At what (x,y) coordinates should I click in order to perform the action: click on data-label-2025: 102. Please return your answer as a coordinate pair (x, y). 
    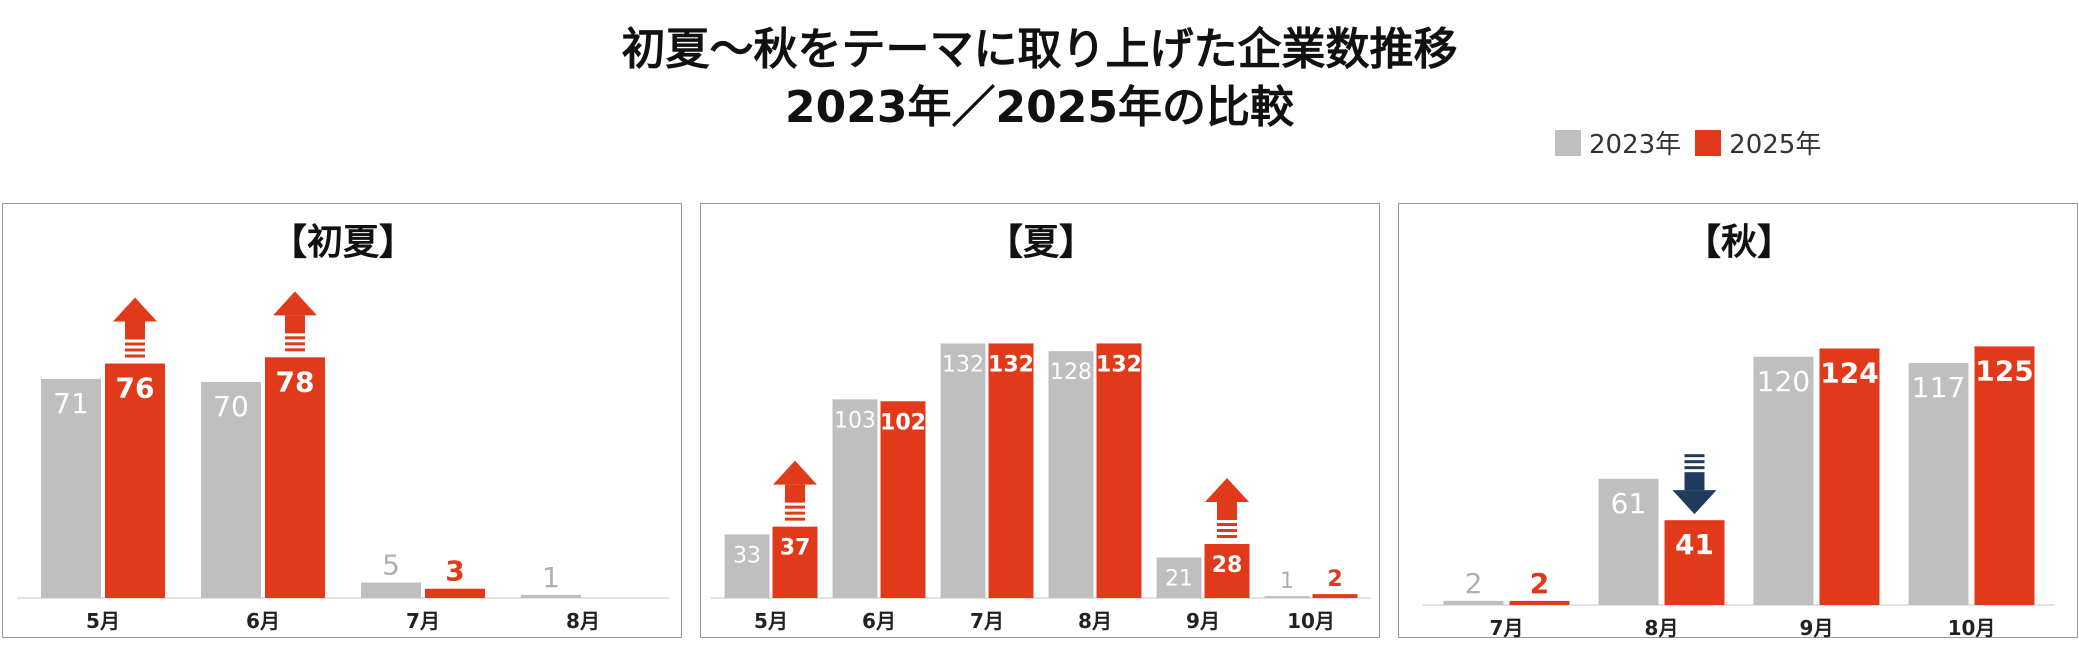
    Looking at the image, I should click on (903, 422).